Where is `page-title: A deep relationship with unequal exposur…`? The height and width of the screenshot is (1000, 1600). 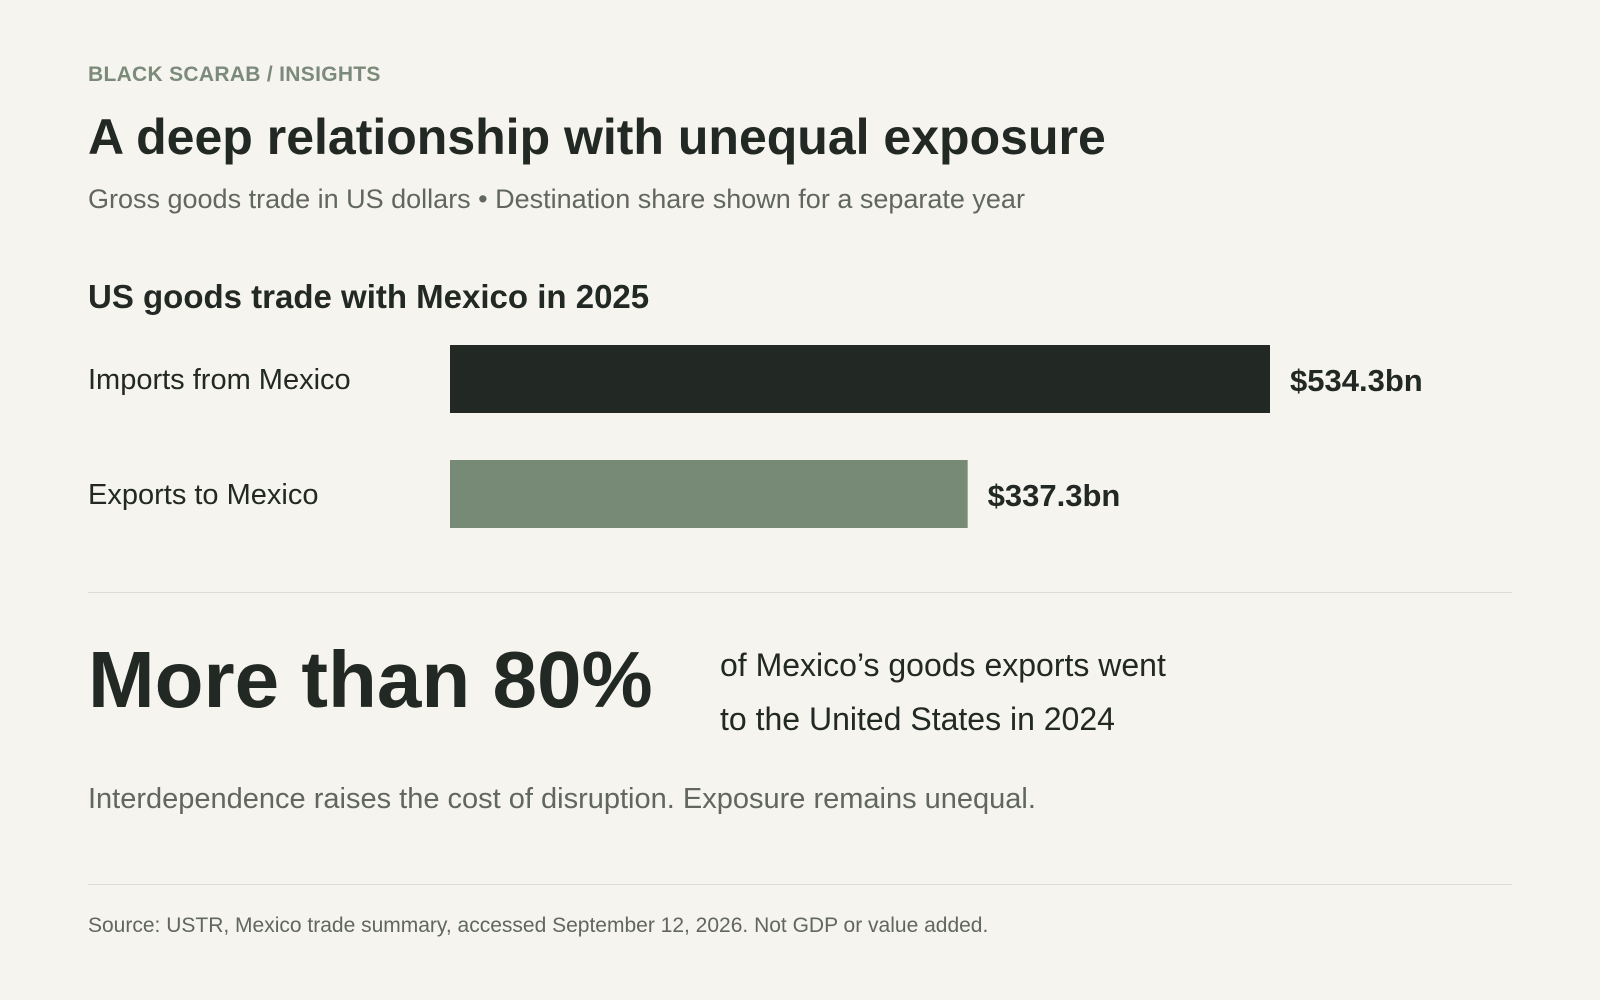 page-title: A deep relationship with unequal exposur… is located at coordinates (597, 137).